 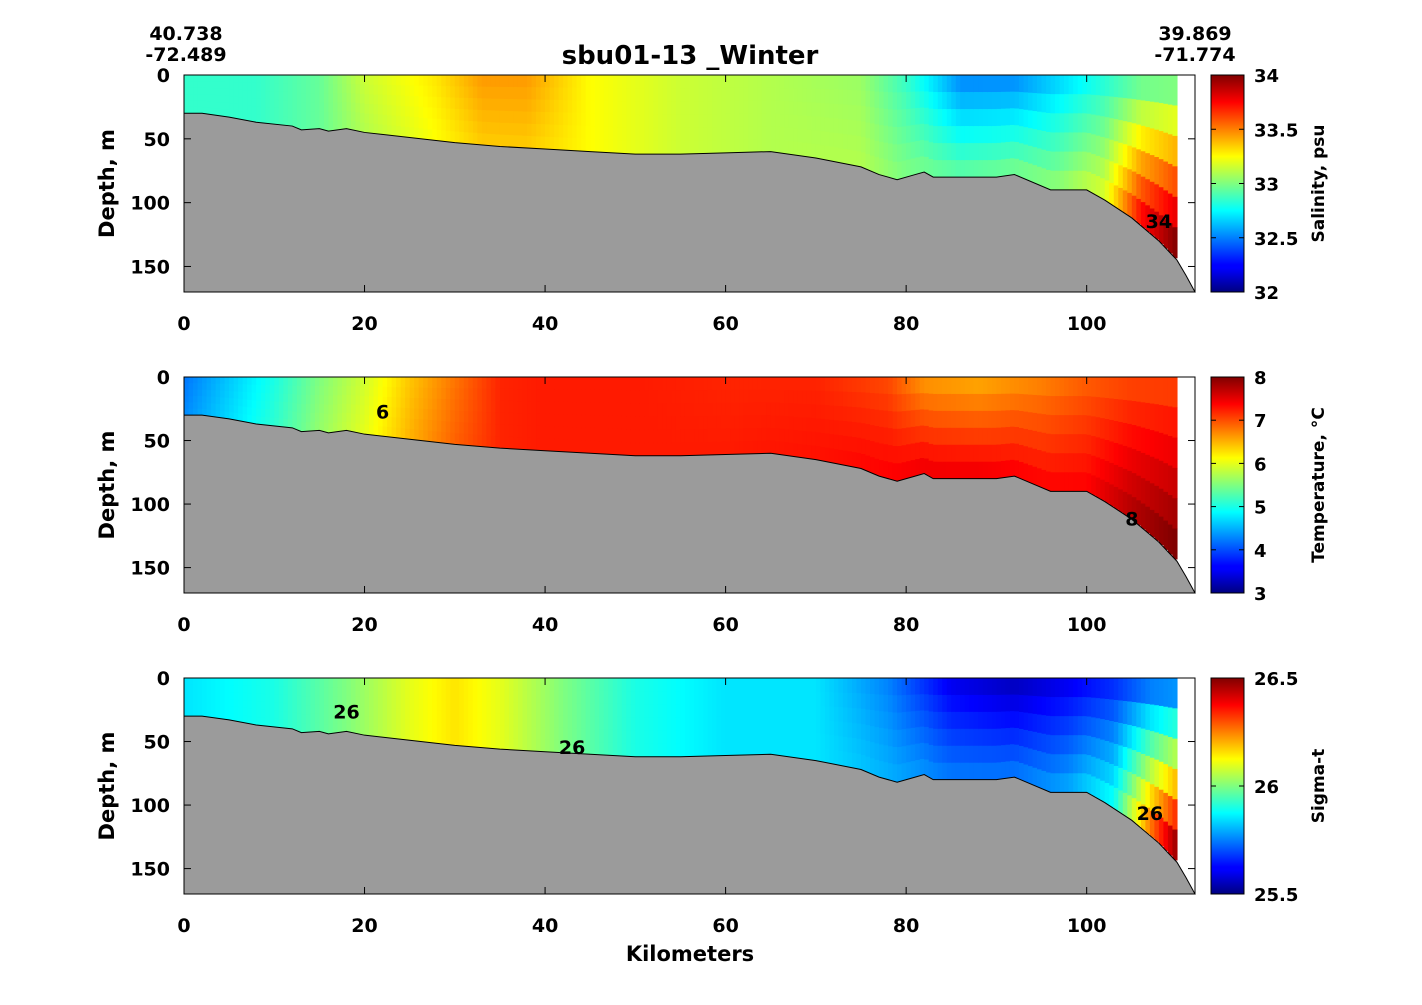 I want to click on y-tick-label: 50, so click(x=157, y=140).